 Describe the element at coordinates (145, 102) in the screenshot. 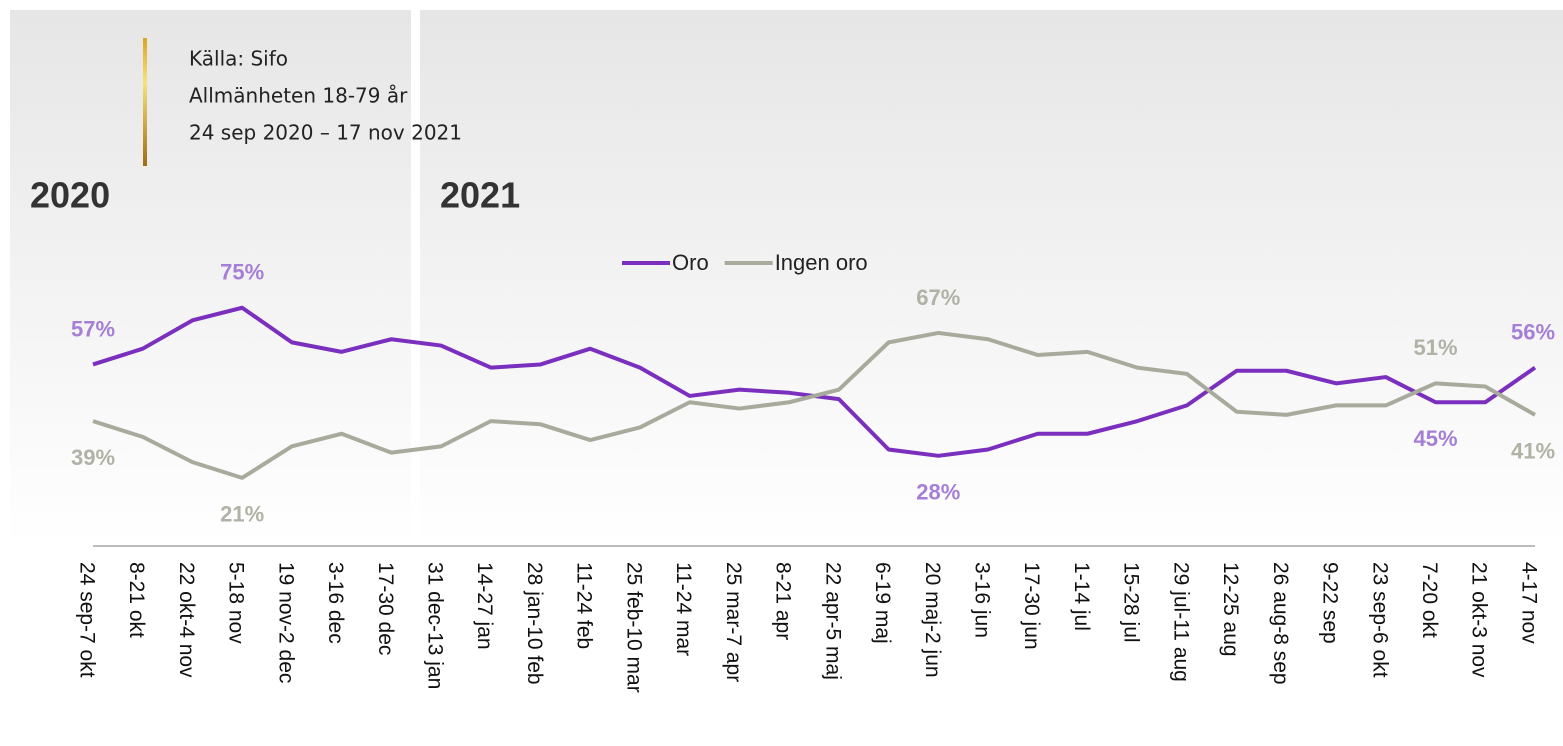

I see `source-bar` at that location.